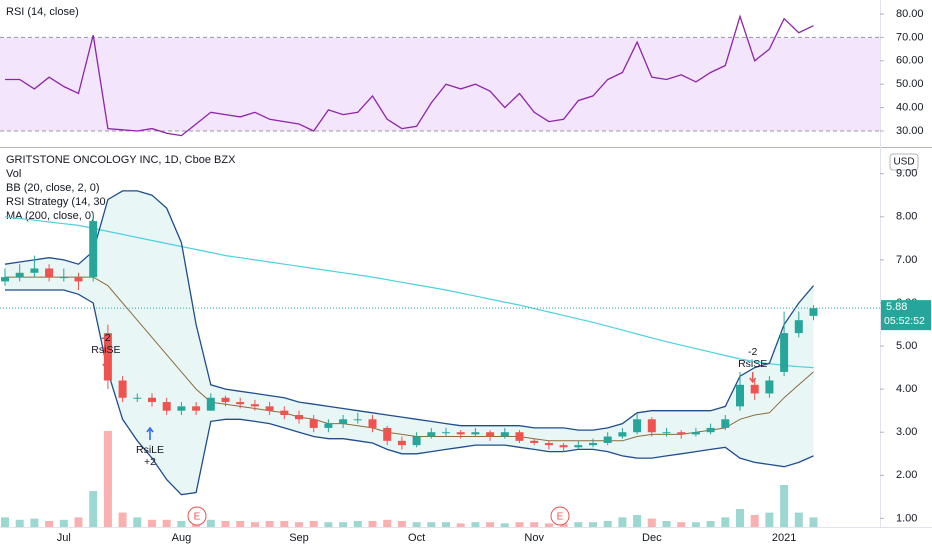 The height and width of the screenshot is (550, 932). Describe the element at coordinates (896, 307) in the screenshot. I see `last-price-label: 5.88` at that location.